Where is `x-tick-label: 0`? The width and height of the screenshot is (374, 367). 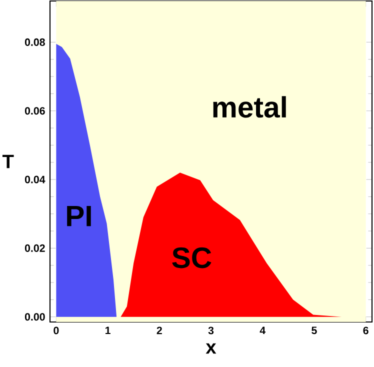
x-tick-label: 0 is located at coordinates (56, 330).